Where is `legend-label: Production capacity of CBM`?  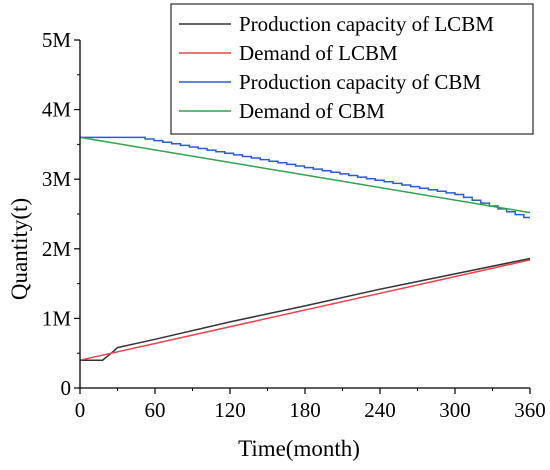 legend-label: Production capacity of CBM is located at coordinates (360, 82).